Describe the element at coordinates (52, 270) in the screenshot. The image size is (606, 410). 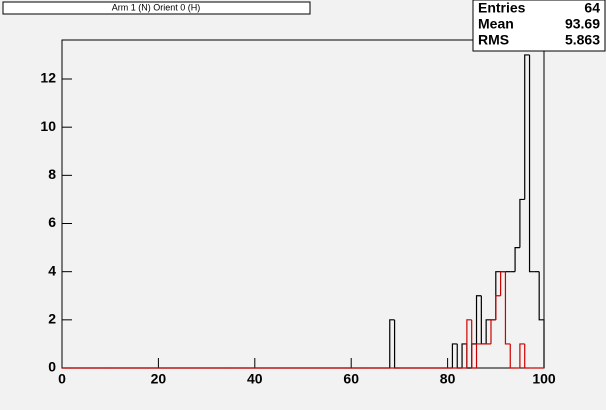
I see `y-tick-label: 4` at that location.